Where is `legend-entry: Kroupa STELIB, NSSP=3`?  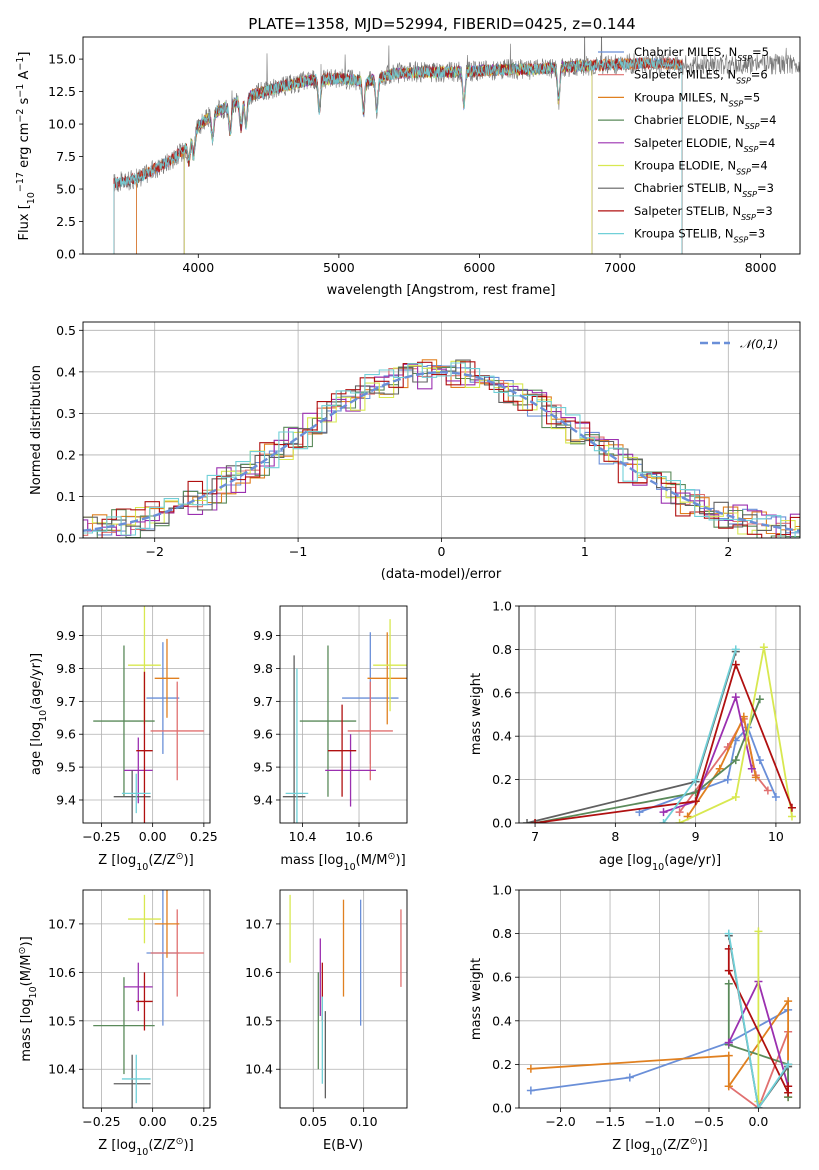
legend-entry: Kroupa STELIB, NSSP=3 is located at coordinates (699, 236).